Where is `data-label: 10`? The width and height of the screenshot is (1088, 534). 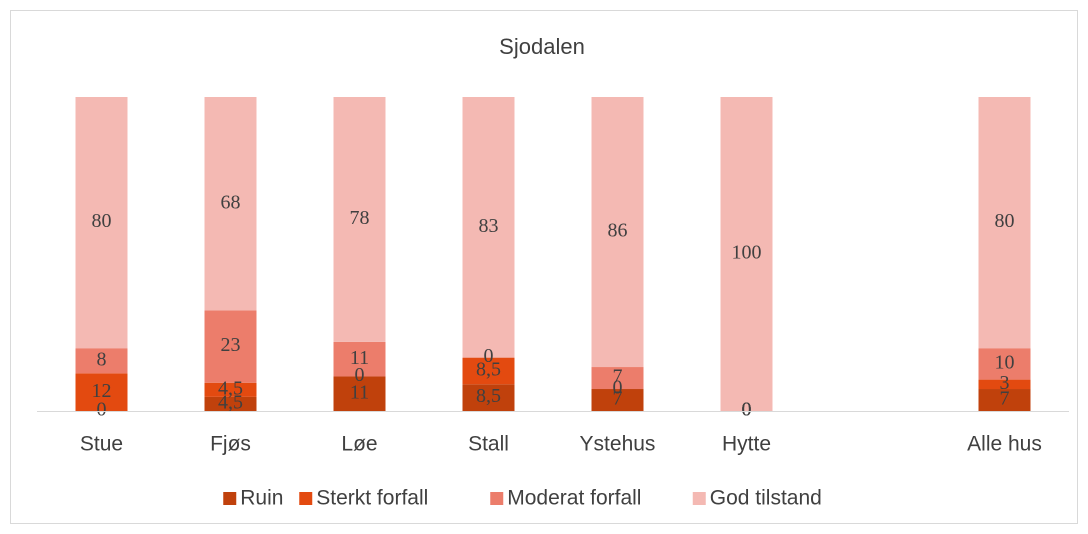 data-label: 10 is located at coordinates (1005, 362).